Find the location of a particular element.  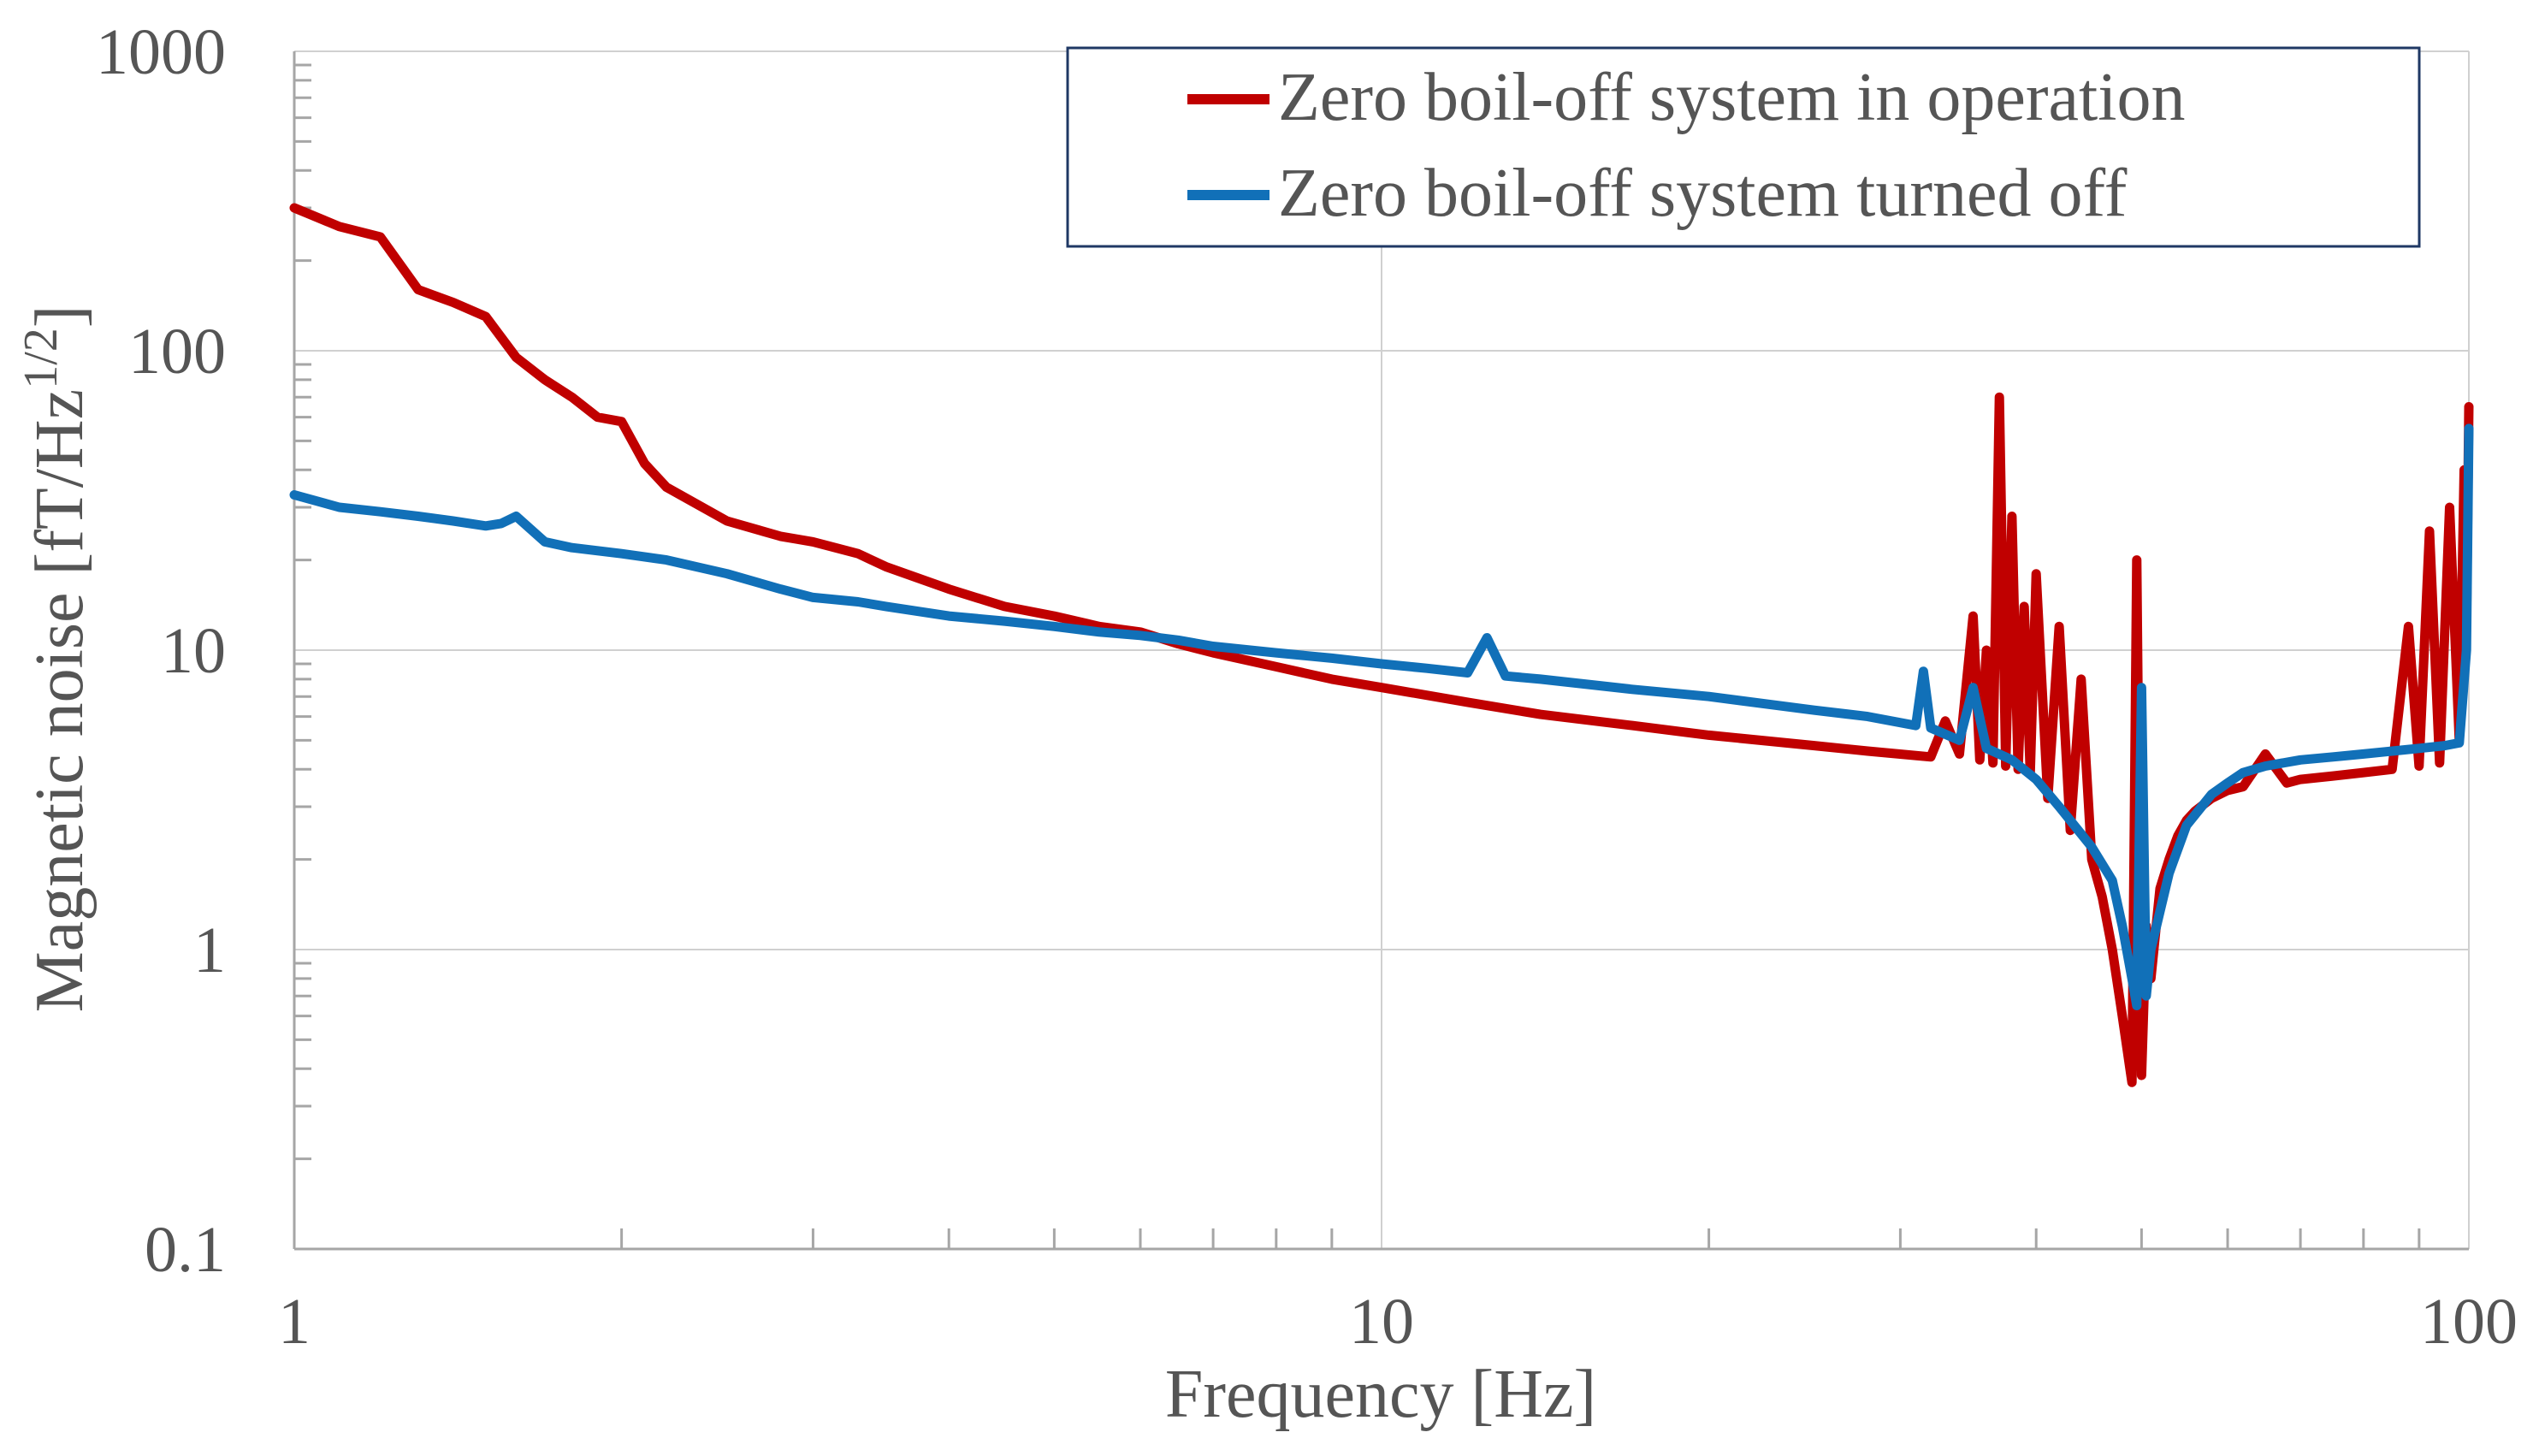

y-tick-labels: 0.1 1 10 100 1000 is located at coordinates (161, 651).